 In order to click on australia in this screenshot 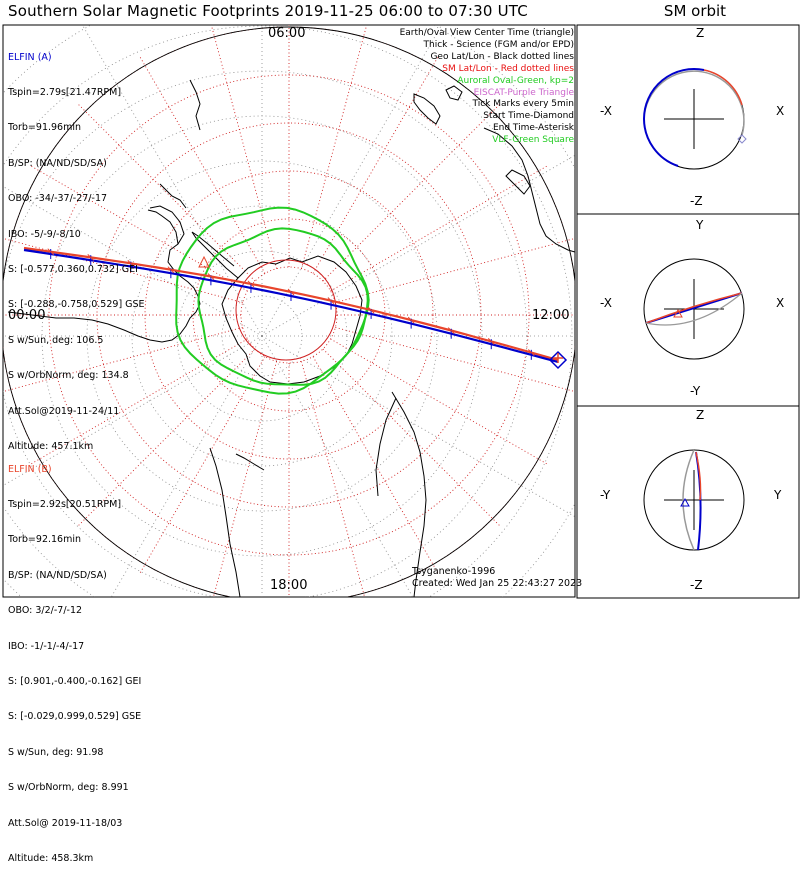, I will do `click(529, 190)`.